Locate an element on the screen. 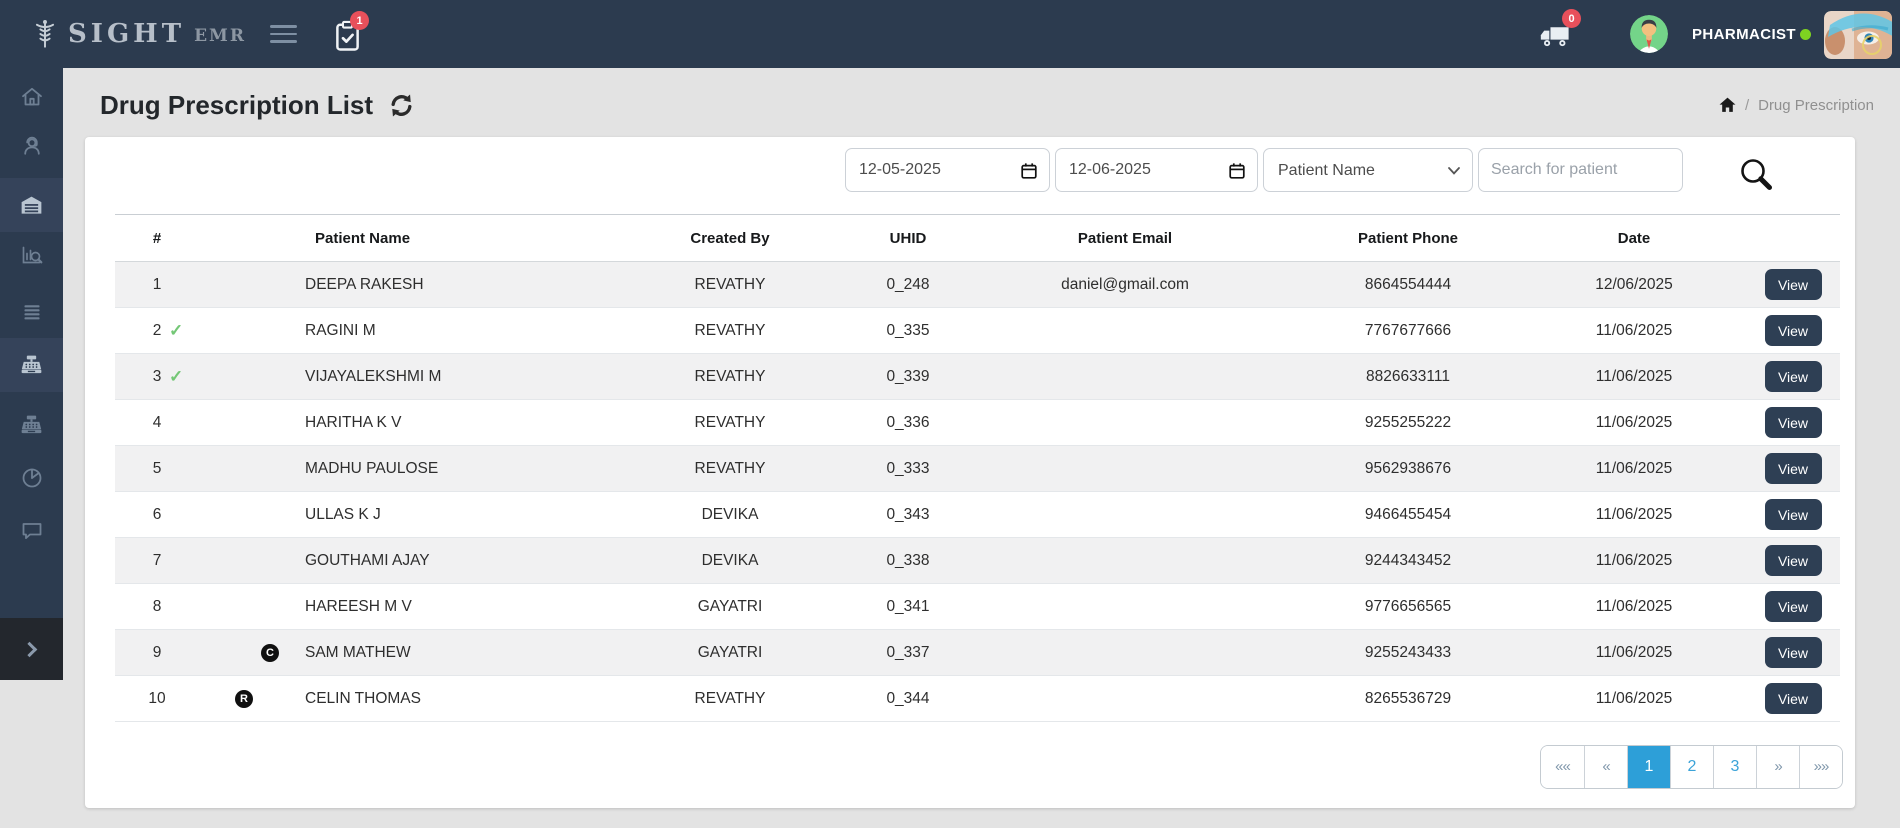 The image size is (1900, 828). breadcrumb-home is located at coordinates (1727, 105).